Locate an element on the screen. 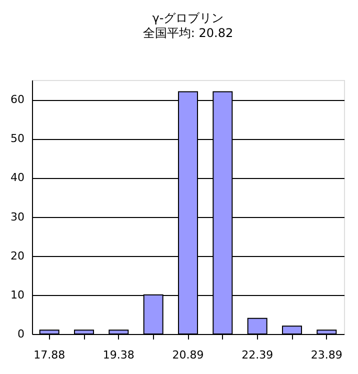  y-tick-label: 10 is located at coordinates (17, 295).